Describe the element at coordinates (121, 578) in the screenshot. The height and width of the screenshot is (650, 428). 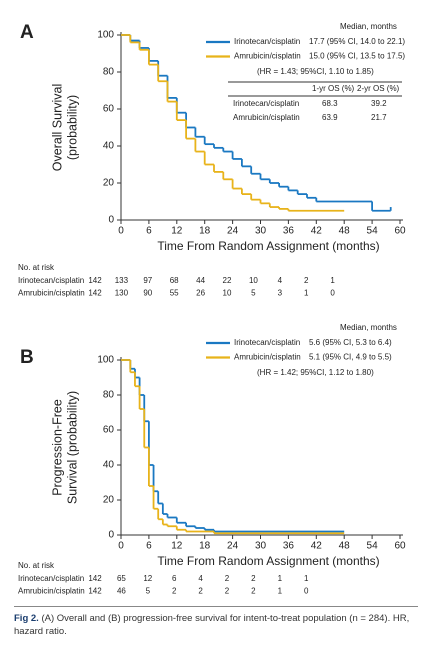
I see `risk-count: 65` at that location.